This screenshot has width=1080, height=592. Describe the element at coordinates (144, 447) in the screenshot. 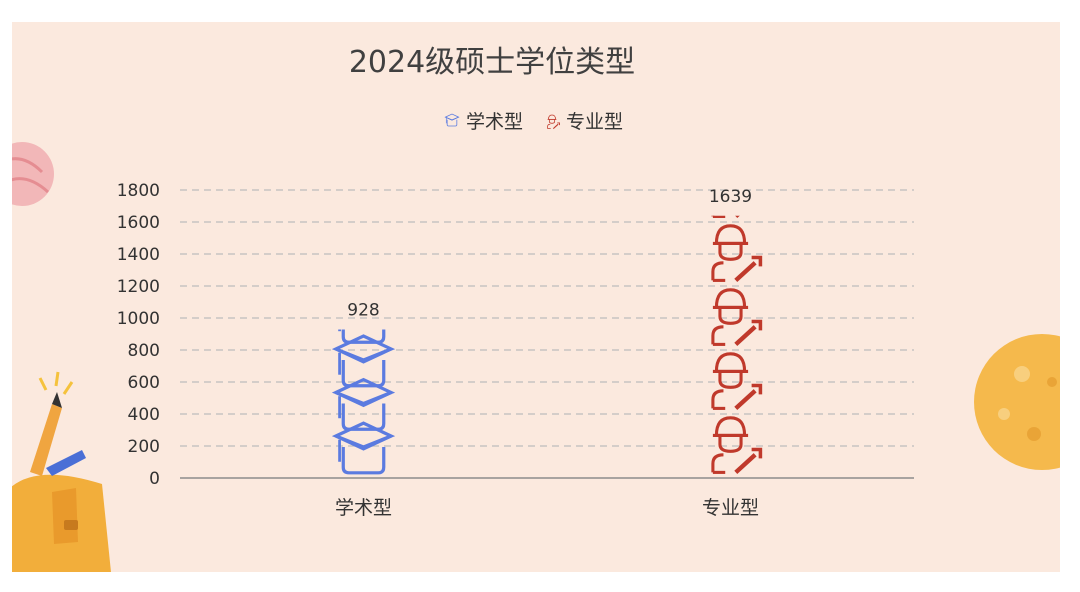

I see `y-tick-label: 200` at that location.